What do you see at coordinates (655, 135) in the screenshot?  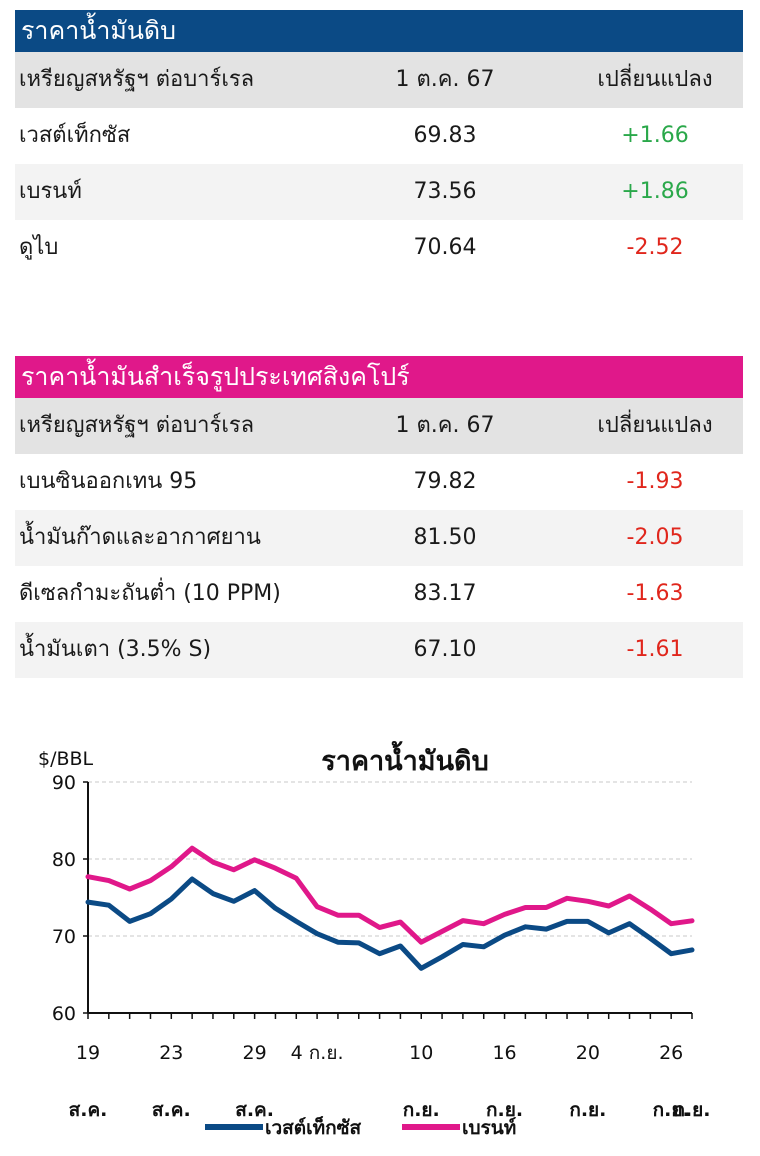 I see `row-change: +1.66` at bounding box center [655, 135].